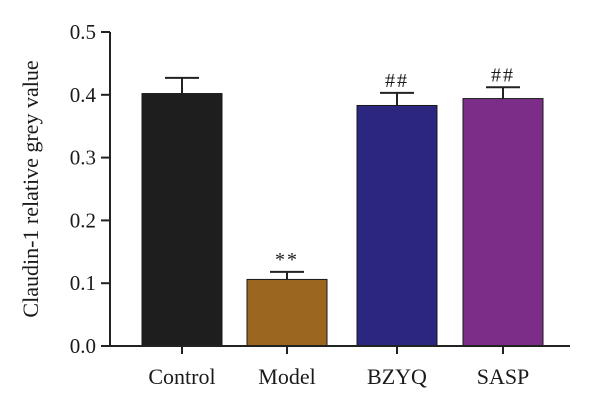 The width and height of the screenshot is (600, 410). I want to click on x-tick-label: Control, so click(181, 376).